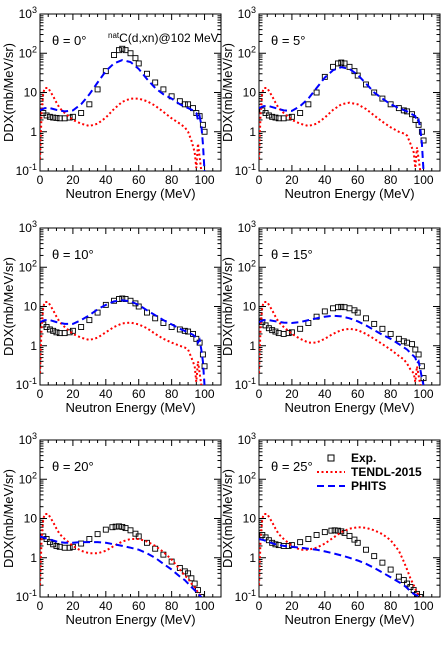 The image size is (442, 646). What do you see at coordinates (247, 13) in the screenshot?
I see `y-tick-label: 10³` at bounding box center [247, 13].